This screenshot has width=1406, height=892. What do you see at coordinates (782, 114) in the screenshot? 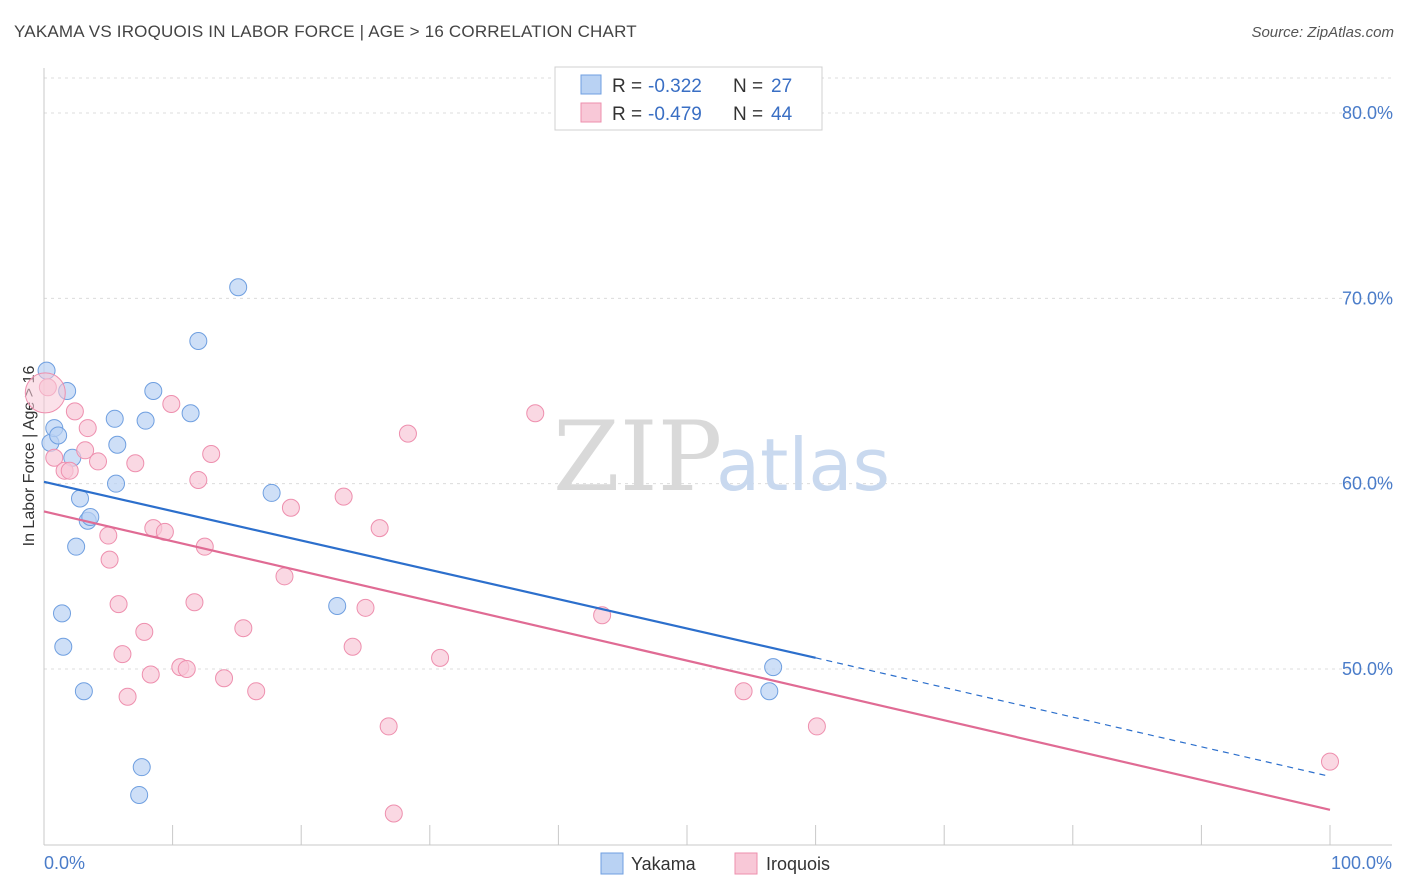
I see `legend-n-value-iroquois: 44` at bounding box center [782, 114].